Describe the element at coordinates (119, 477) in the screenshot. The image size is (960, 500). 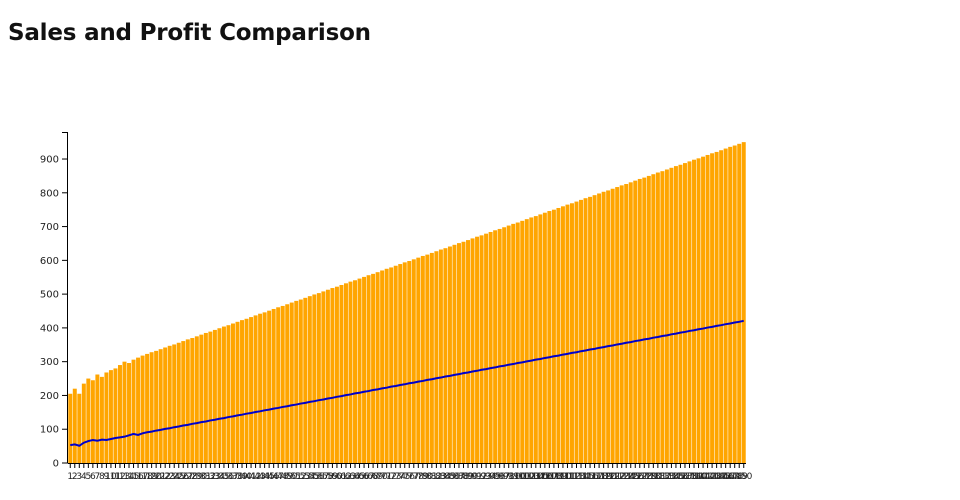
I see `x-tick-label: 12` at that location.